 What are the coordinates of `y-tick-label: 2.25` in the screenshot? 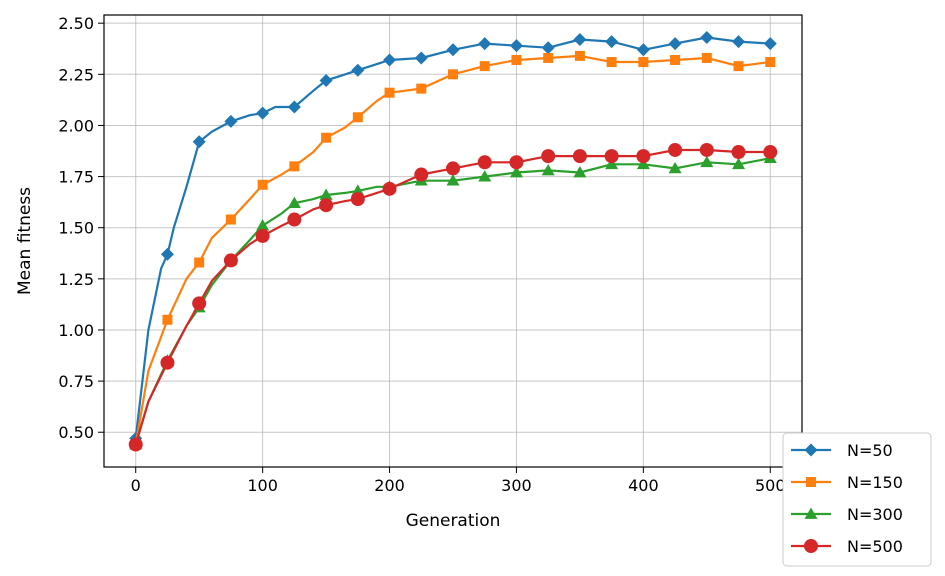 It's located at (76, 74).